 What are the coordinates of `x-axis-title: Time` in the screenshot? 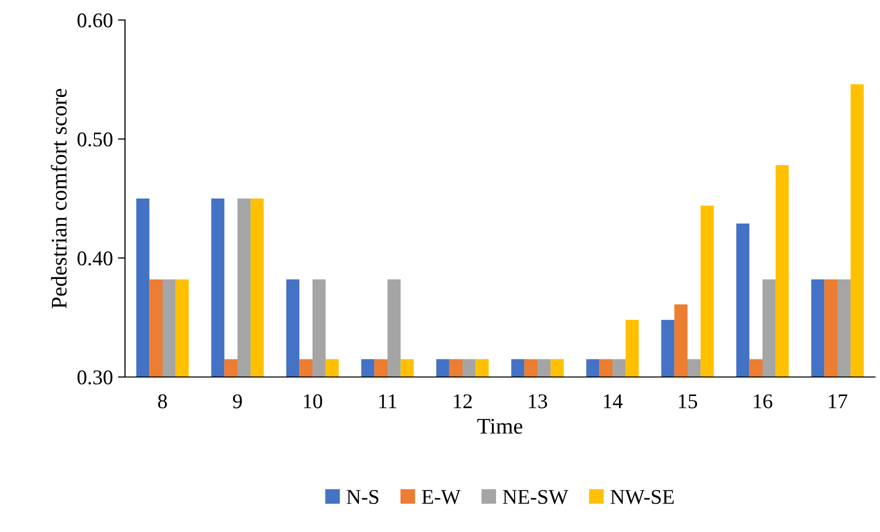 It's located at (499, 426).